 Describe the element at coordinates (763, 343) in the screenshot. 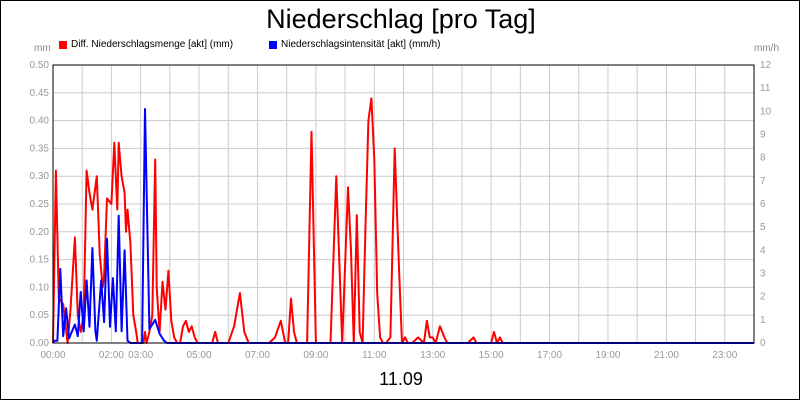

I see `y-right-tick-label: 0` at that location.